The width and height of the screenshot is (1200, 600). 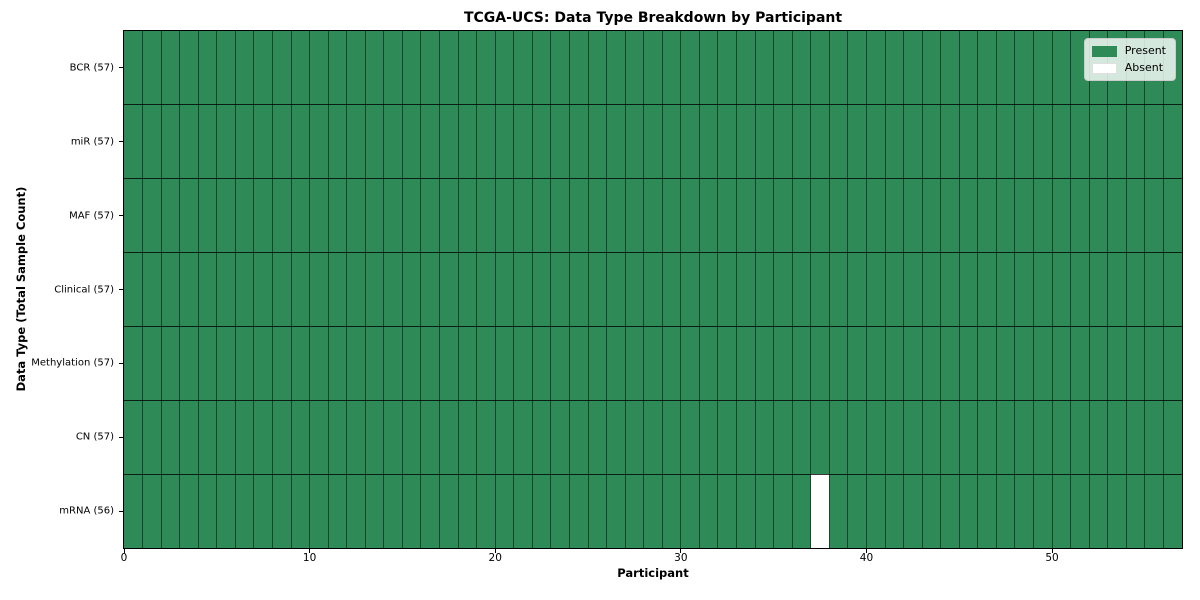 I want to click on y-tick-label: Clinical (57), so click(x=84, y=289).